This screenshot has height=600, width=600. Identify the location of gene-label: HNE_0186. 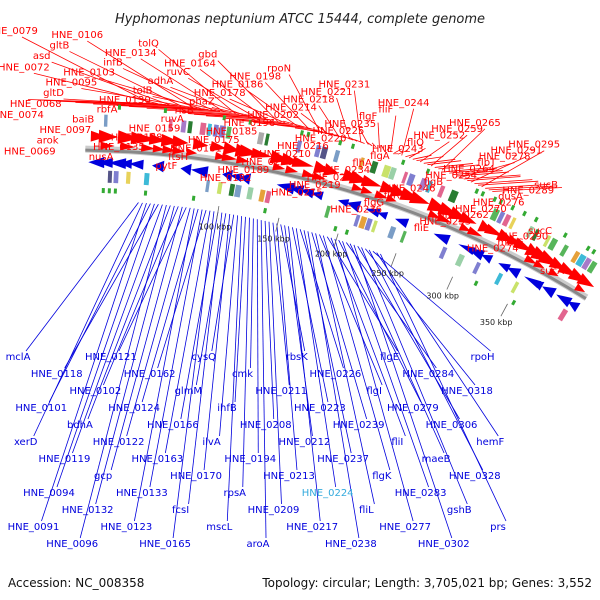
(238, 85).